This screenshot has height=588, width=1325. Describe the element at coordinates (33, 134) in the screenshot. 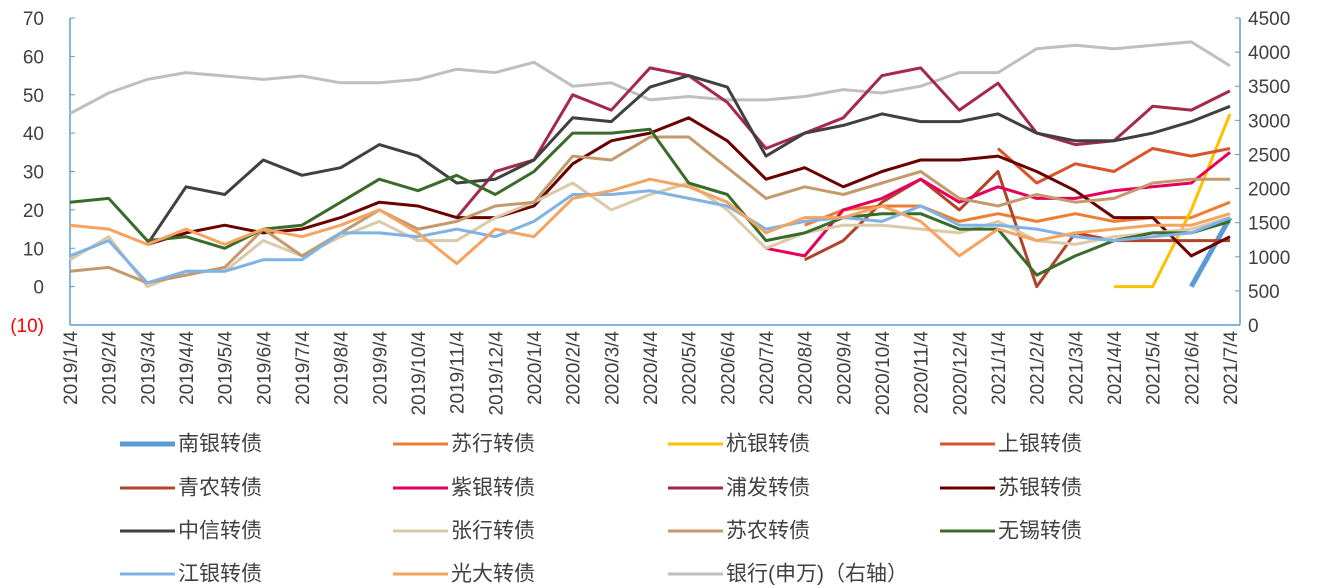

I see `y-tick-label: 40` at that location.